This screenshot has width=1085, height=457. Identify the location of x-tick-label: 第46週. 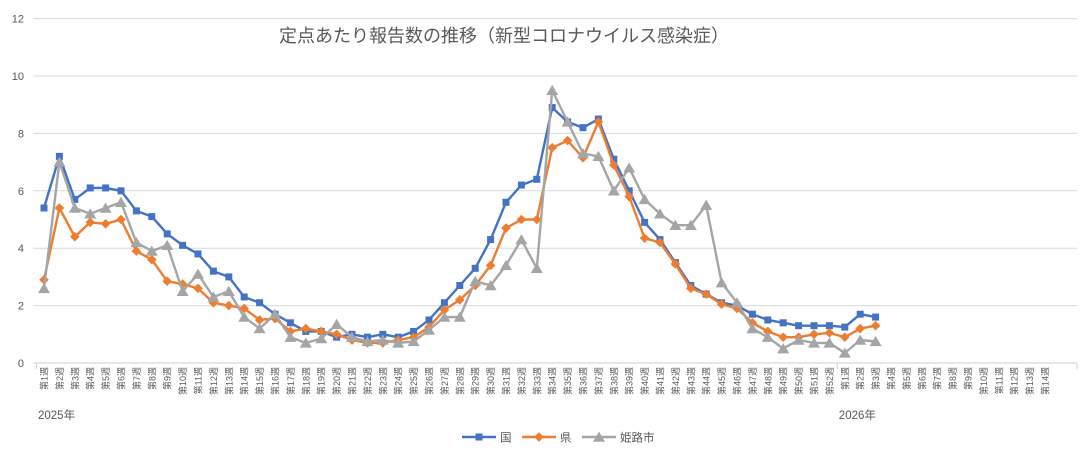
(737, 381).